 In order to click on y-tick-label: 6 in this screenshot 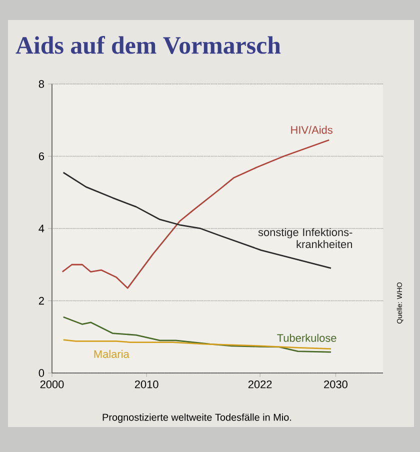, I will do `click(41, 156)`.